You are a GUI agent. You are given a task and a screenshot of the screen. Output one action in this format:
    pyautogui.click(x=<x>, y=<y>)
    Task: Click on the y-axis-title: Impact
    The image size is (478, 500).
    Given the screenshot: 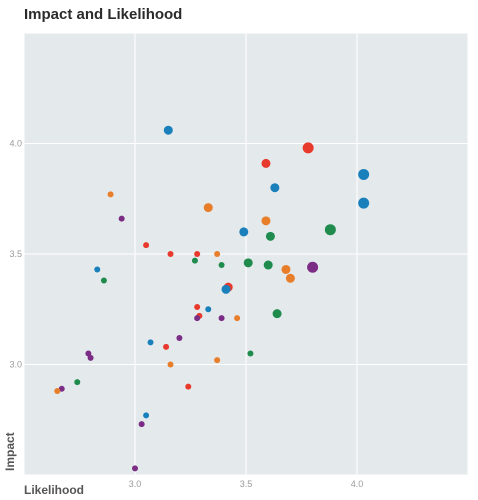 What is the action you would take?
    pyautogui.click(x=10, y=451)
    